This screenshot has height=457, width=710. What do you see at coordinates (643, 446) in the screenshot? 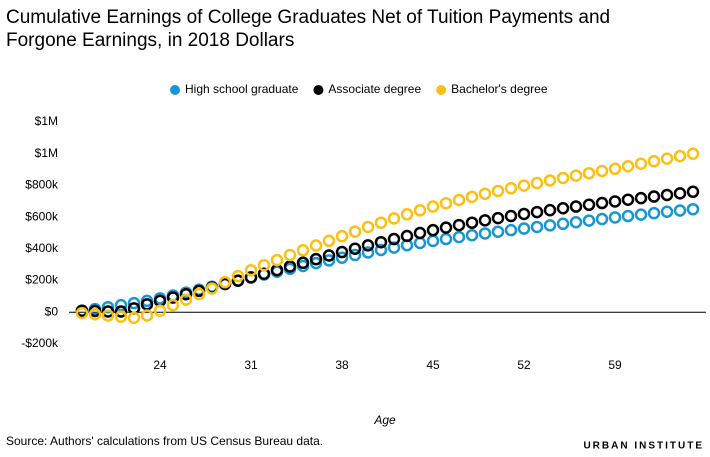
I see `brand: URBAN INSTITUTE` at bounding box center [643, 446].